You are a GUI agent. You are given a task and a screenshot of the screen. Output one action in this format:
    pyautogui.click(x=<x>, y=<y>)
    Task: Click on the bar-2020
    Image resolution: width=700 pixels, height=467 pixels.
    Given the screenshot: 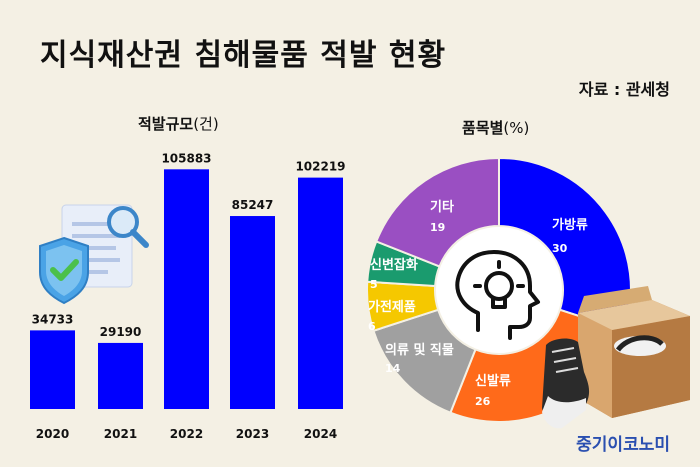 What is the action you would take?
    pyautogui.click(x=52, y=369)
    